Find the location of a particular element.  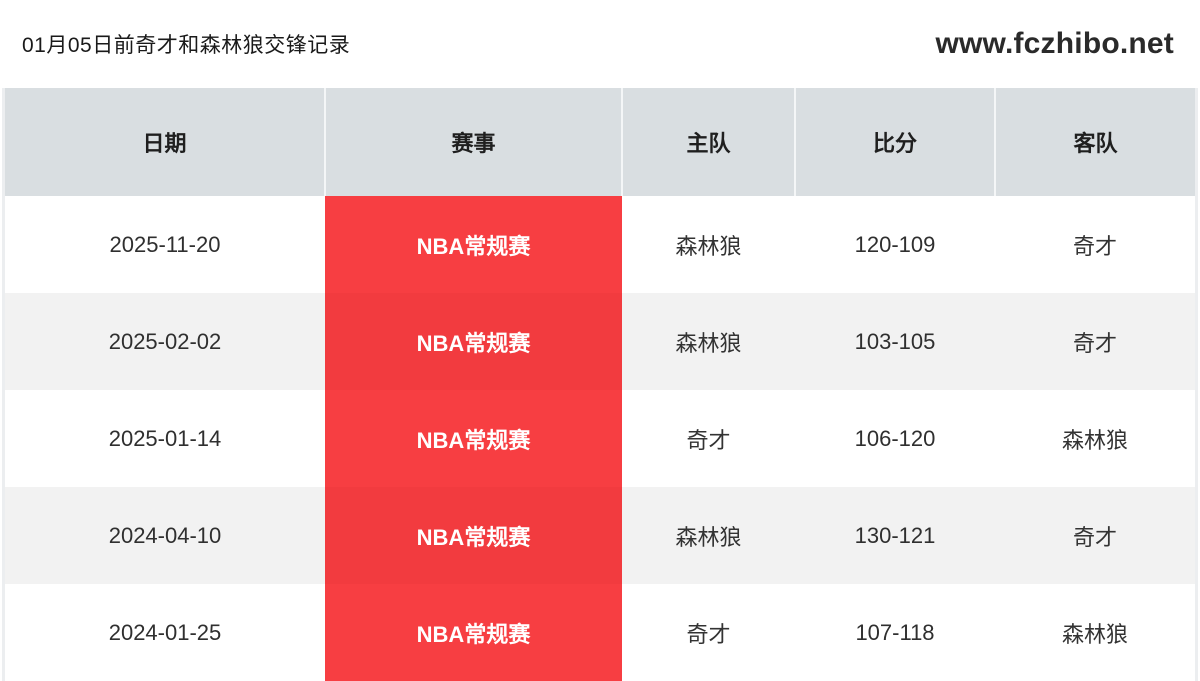

cell-score: 103-105 is located at coordinates (895, 341).